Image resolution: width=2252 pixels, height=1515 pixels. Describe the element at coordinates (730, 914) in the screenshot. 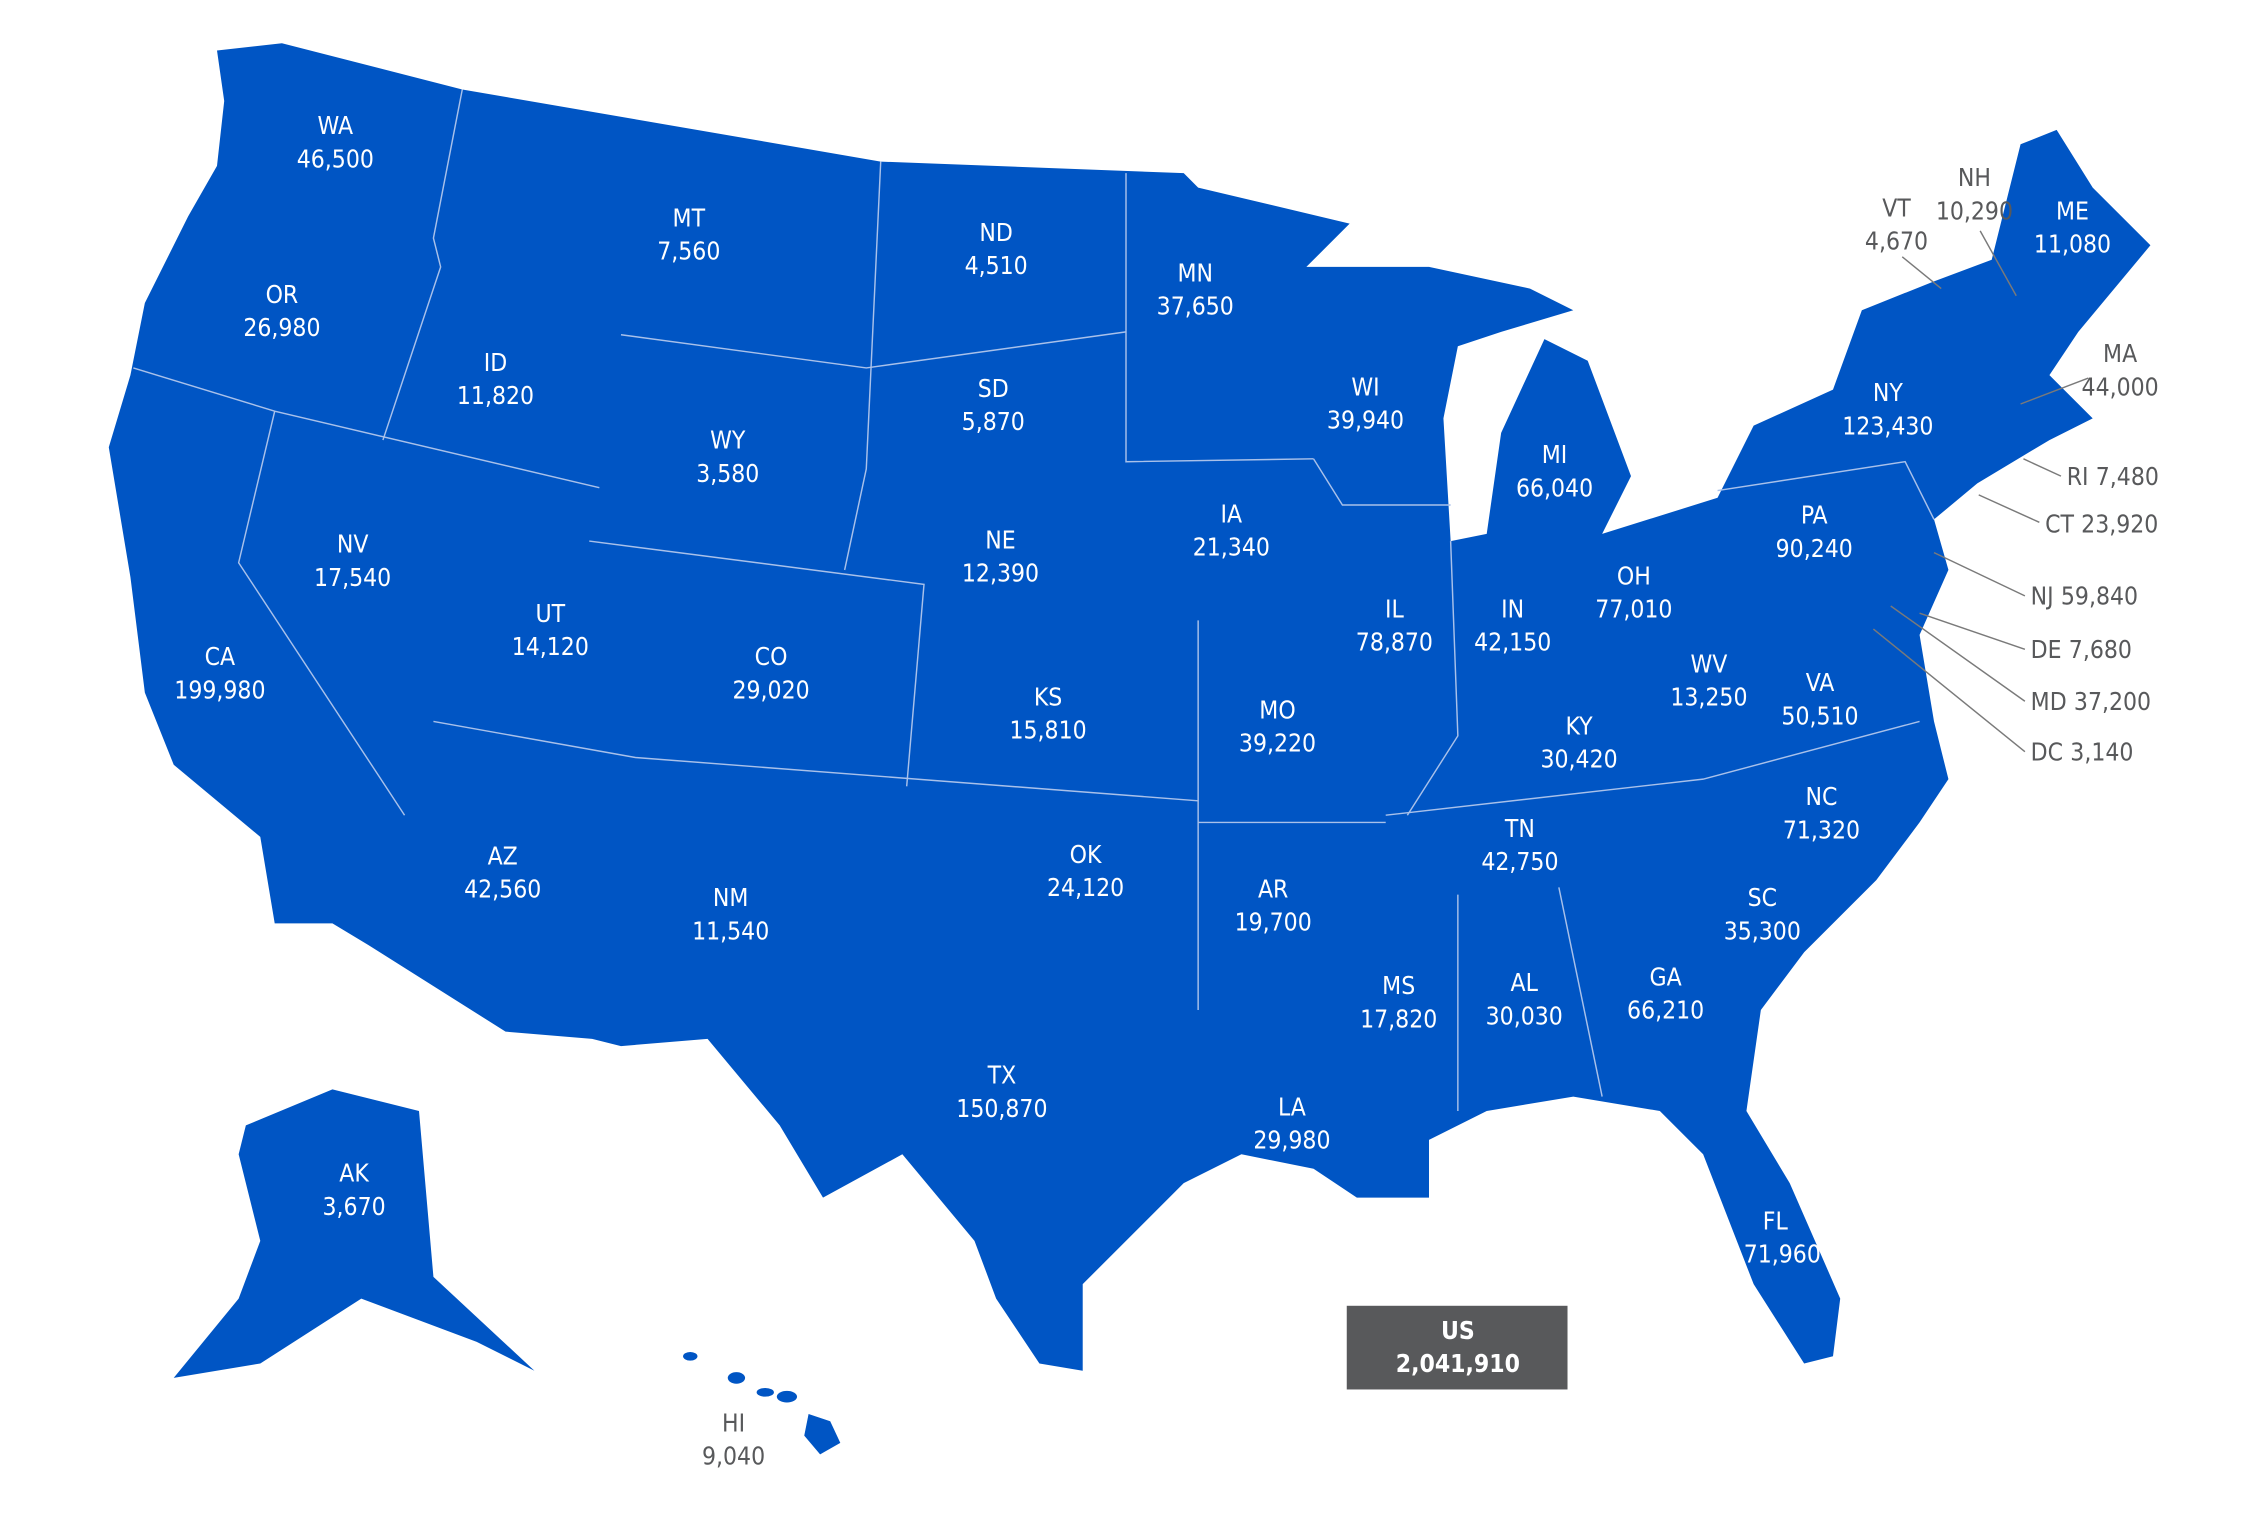

I see `state-label-nm: NM 11,540` at that location.